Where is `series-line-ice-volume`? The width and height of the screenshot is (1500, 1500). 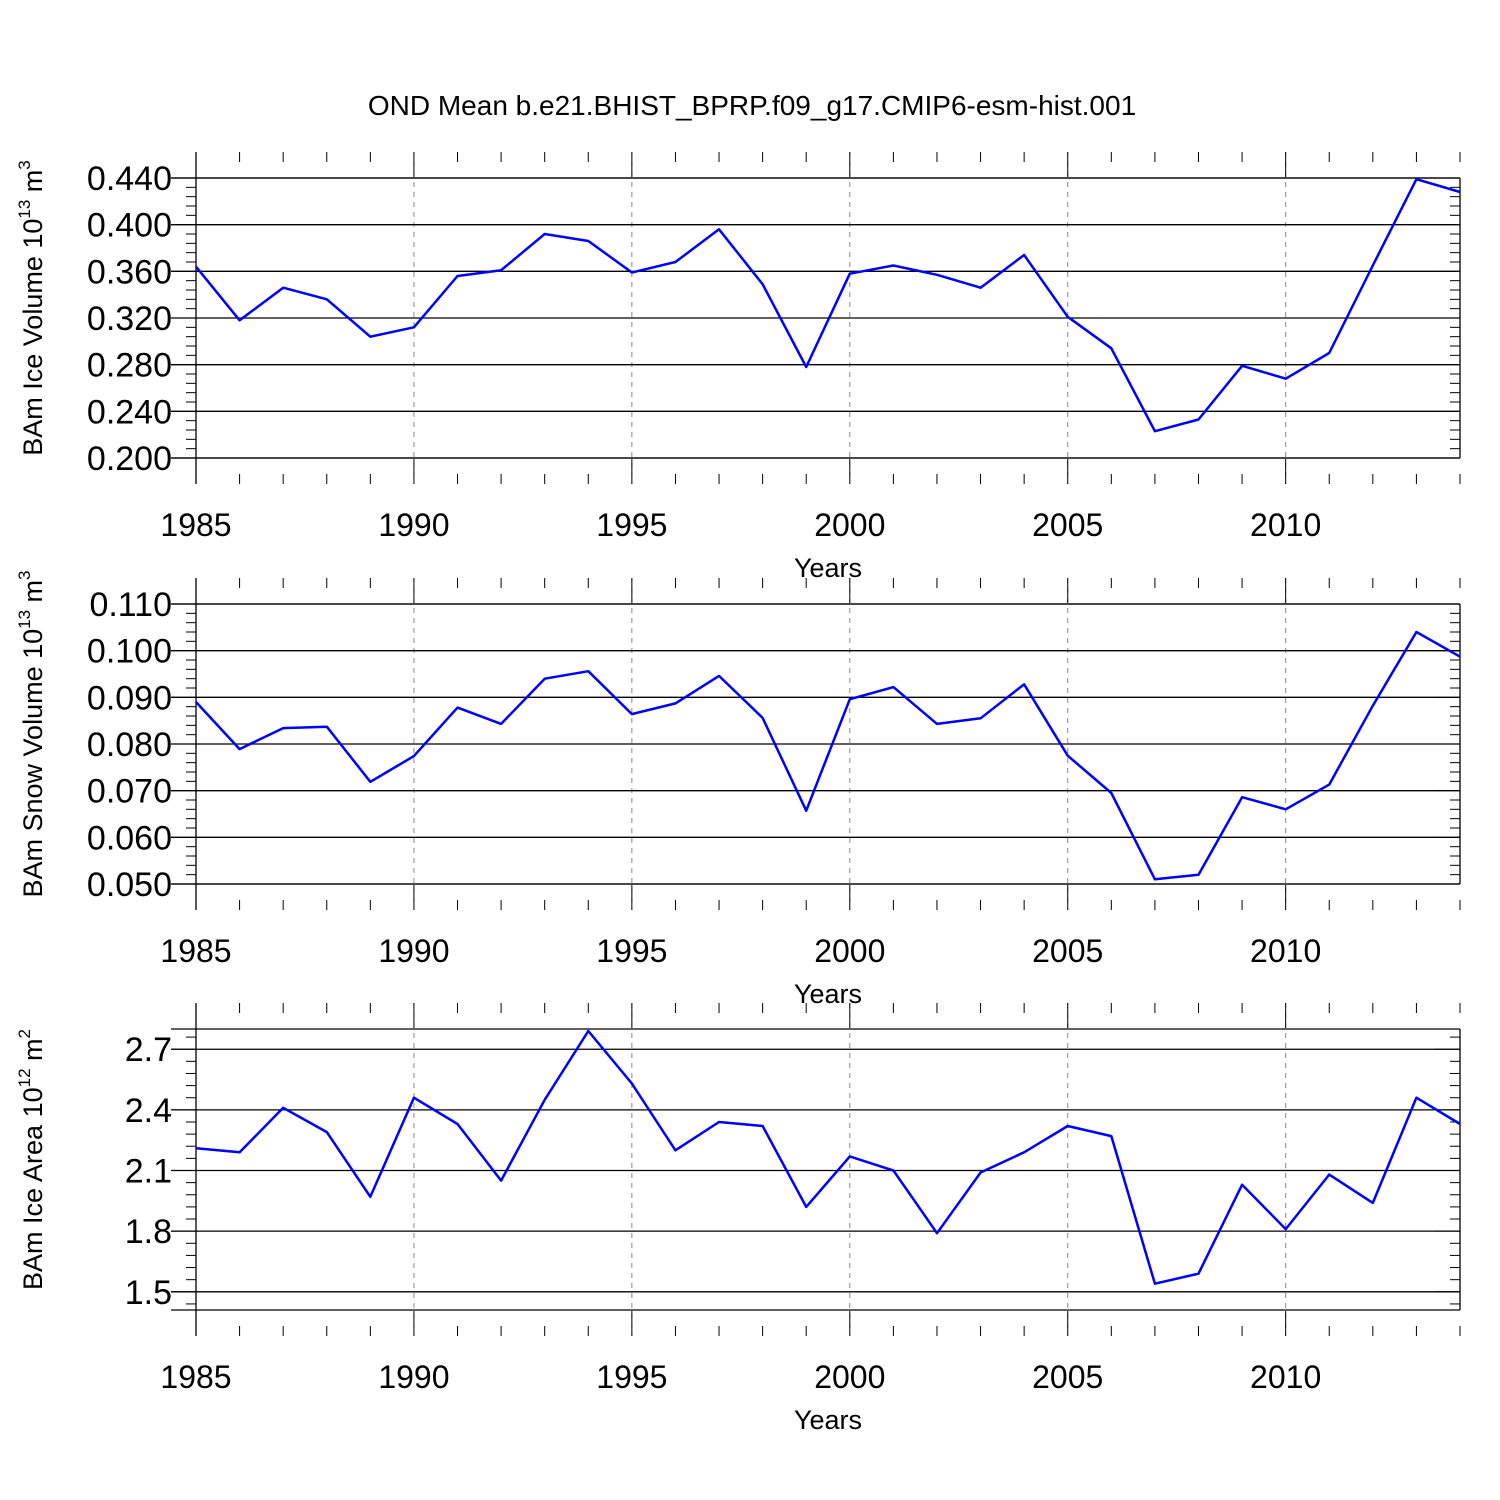
series-line-ice-volume is located at coordinates (828, 305).